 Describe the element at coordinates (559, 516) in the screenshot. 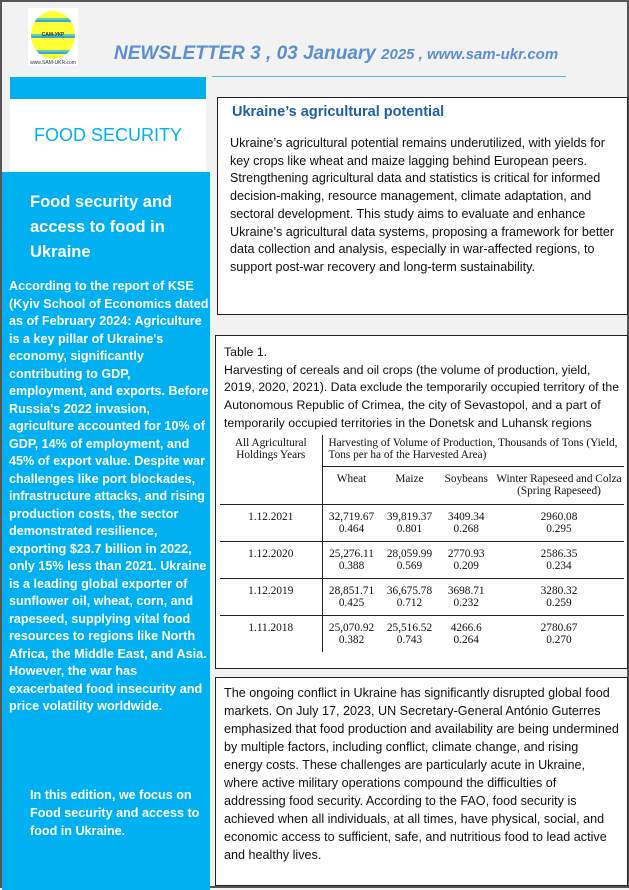

I see `volume: 2960.08` at that location.